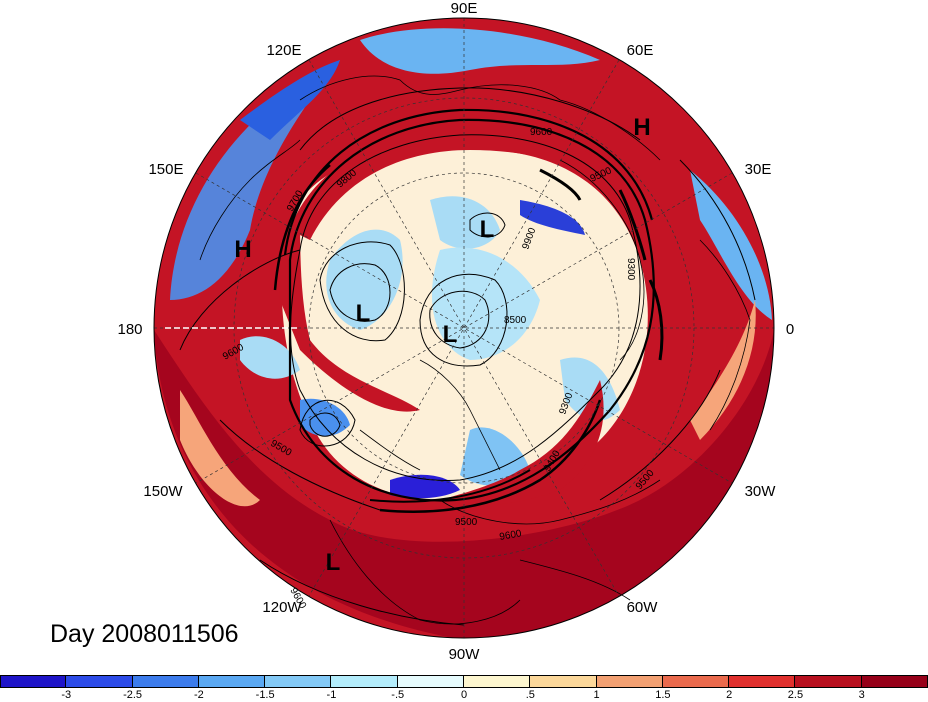  What do you see at coordinates (466, 522) in the screenshot?
I see `contour-label: 9500` at bounding box center [466, 522].